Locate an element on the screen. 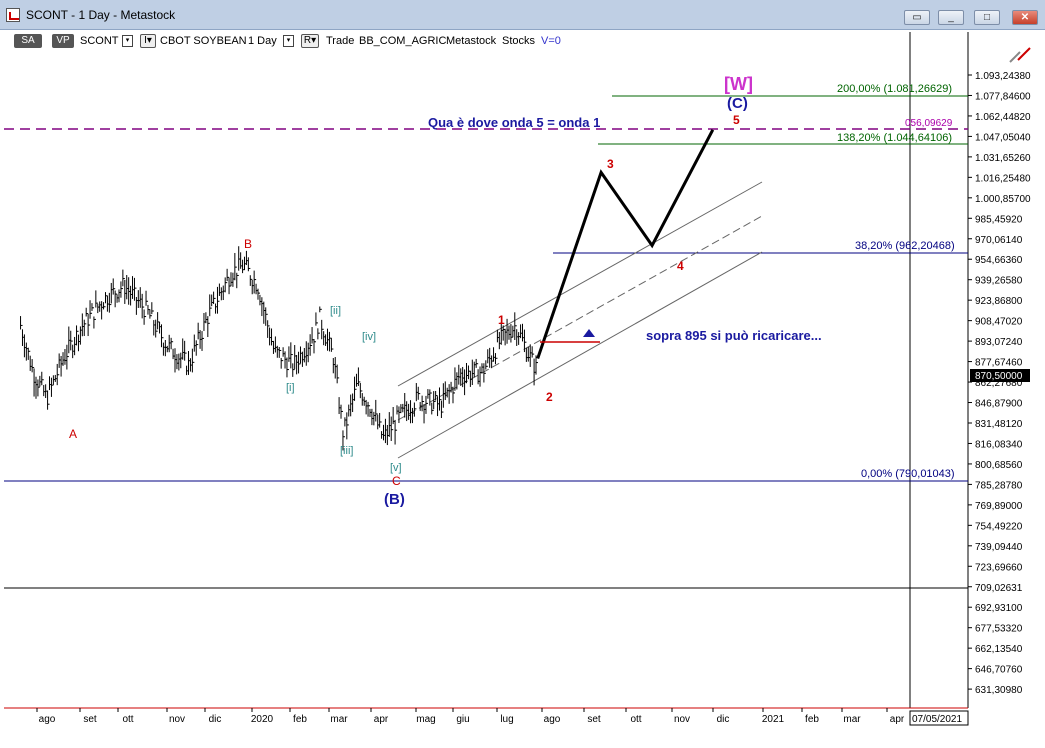 This screenshot has width=1045, height=748. price-tick-label: 677,53320 is located at coordinates (999, 629).